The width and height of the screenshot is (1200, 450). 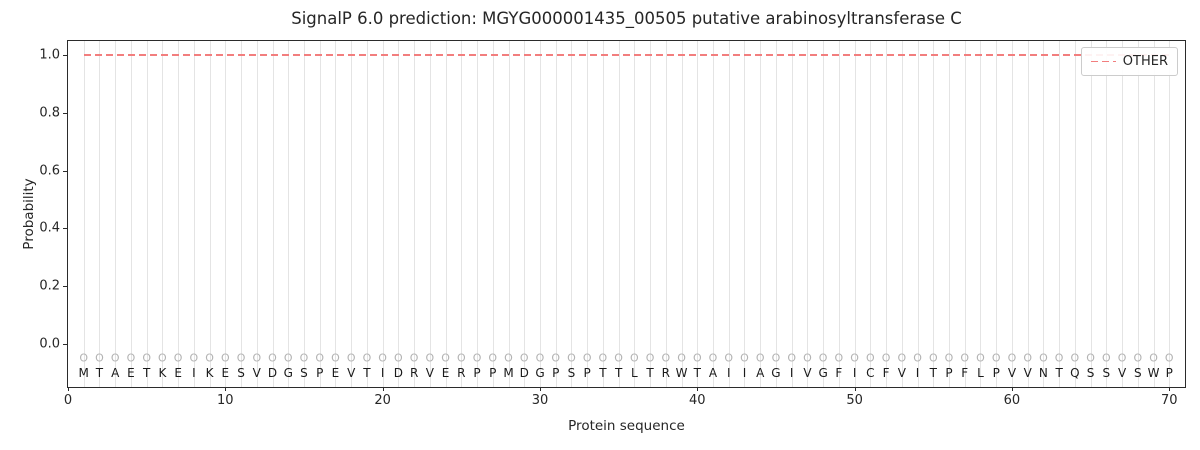 I want to click on residue-letter: R, so click(x=461, y=373).